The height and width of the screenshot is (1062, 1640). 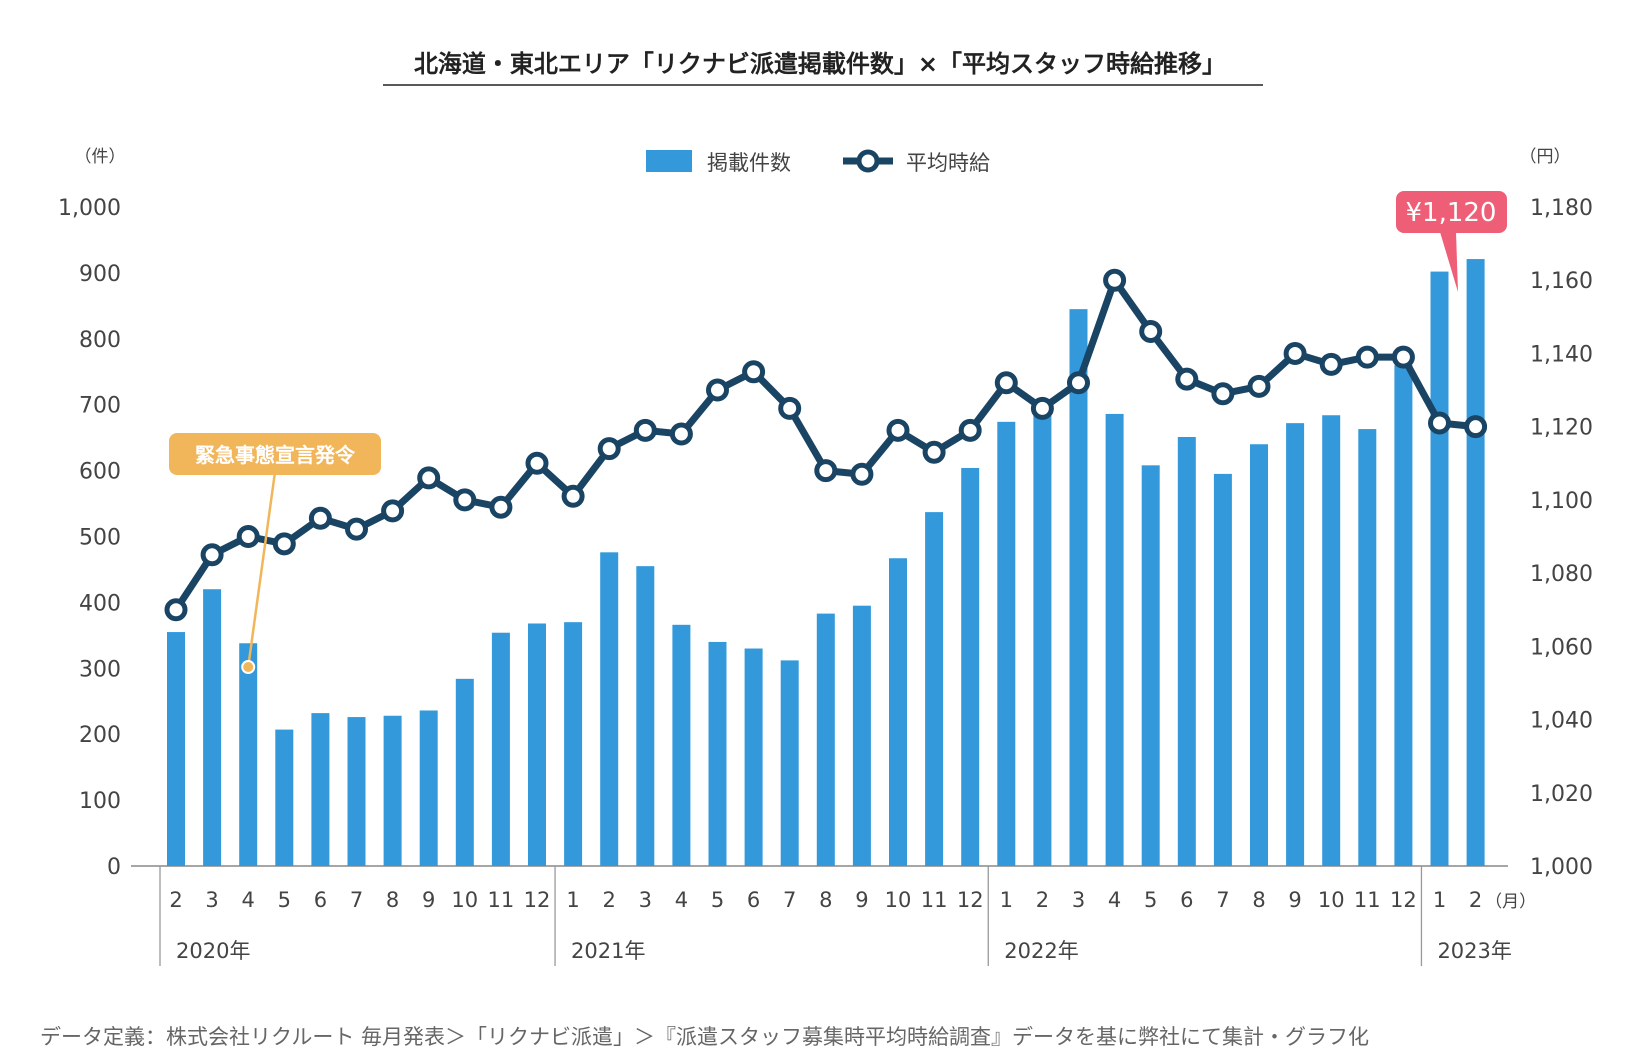 What do you see at coordinates (1561, 574) in the screenshot?
I see `right-tick-label: 1,080` at bounding box center [1561, 574].